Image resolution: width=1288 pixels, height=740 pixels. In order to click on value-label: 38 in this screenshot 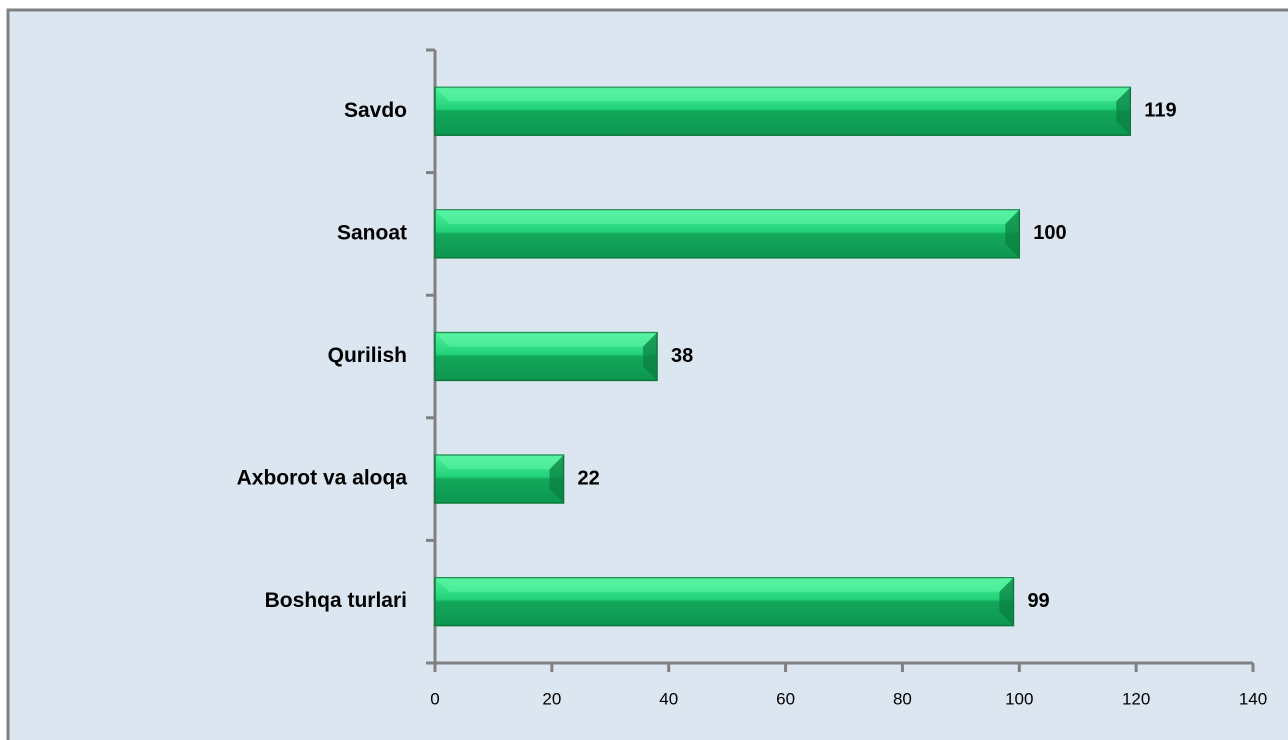, I will do `click(682, 356)`.